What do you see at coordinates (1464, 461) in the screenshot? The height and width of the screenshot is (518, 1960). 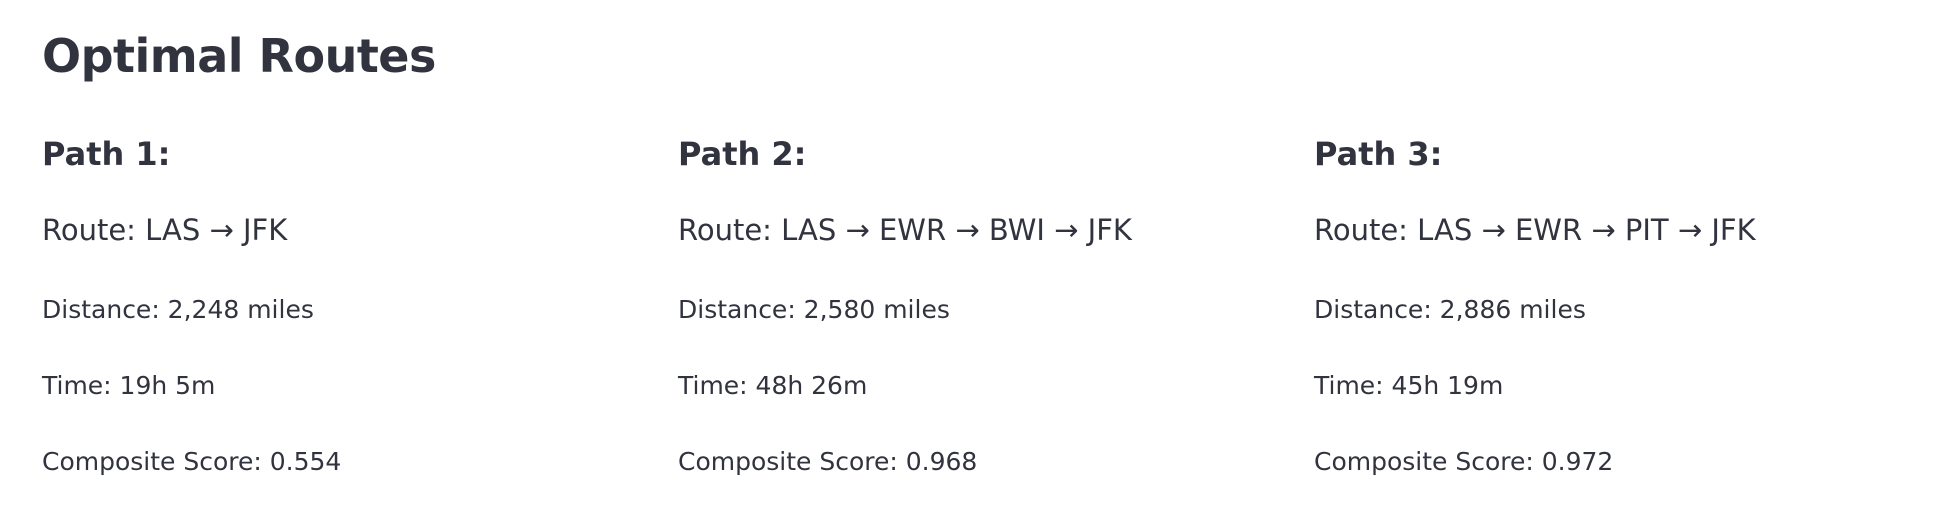 I see `composite-score-text: Composite Score: 0.972` at bounding box center [1464, 461].